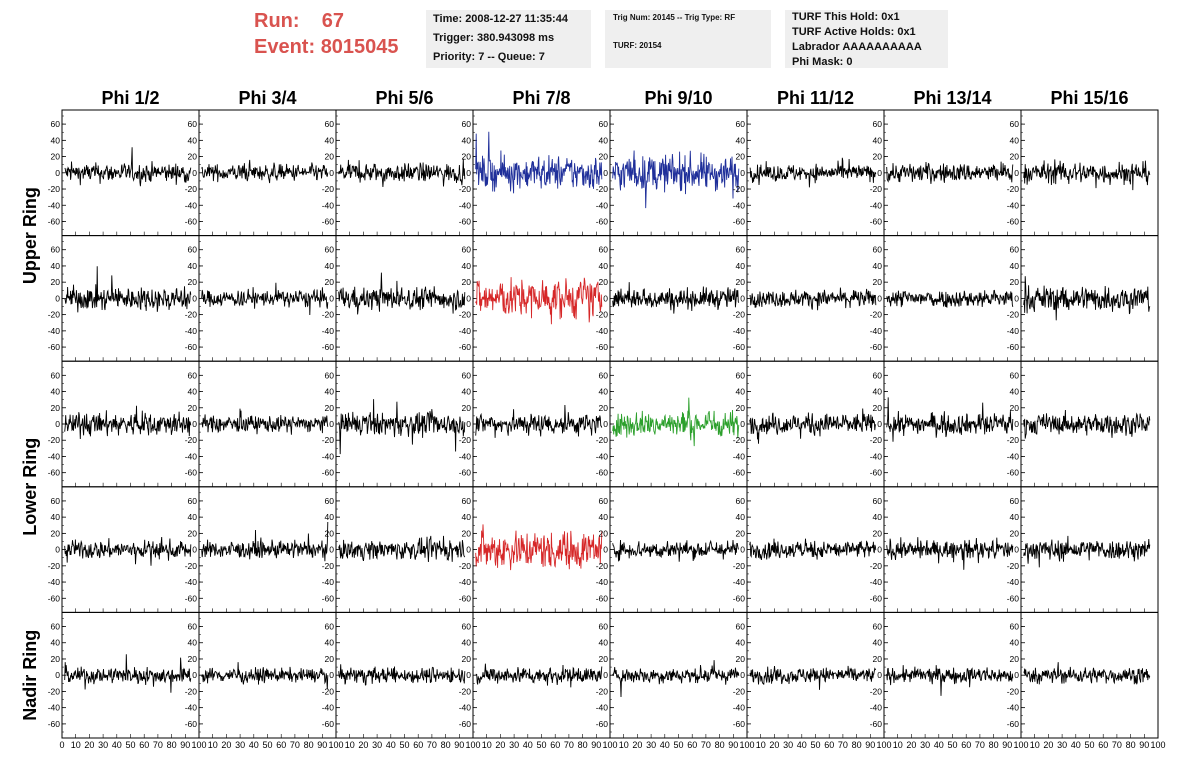 This screenshot has height=772, width=1196. I want to click on turf-text: TURF: 20154, so click(637, 45).